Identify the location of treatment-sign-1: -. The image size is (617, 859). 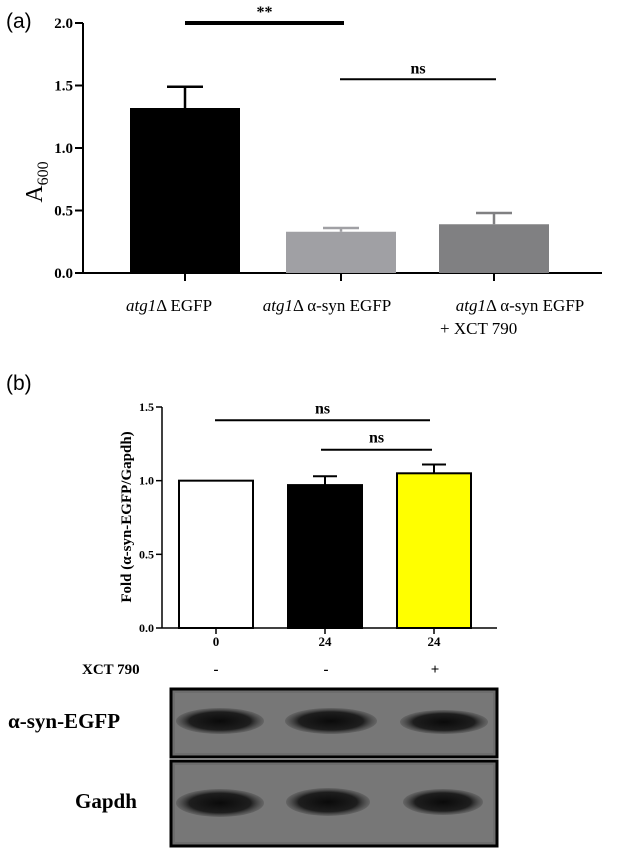
(216, 670).